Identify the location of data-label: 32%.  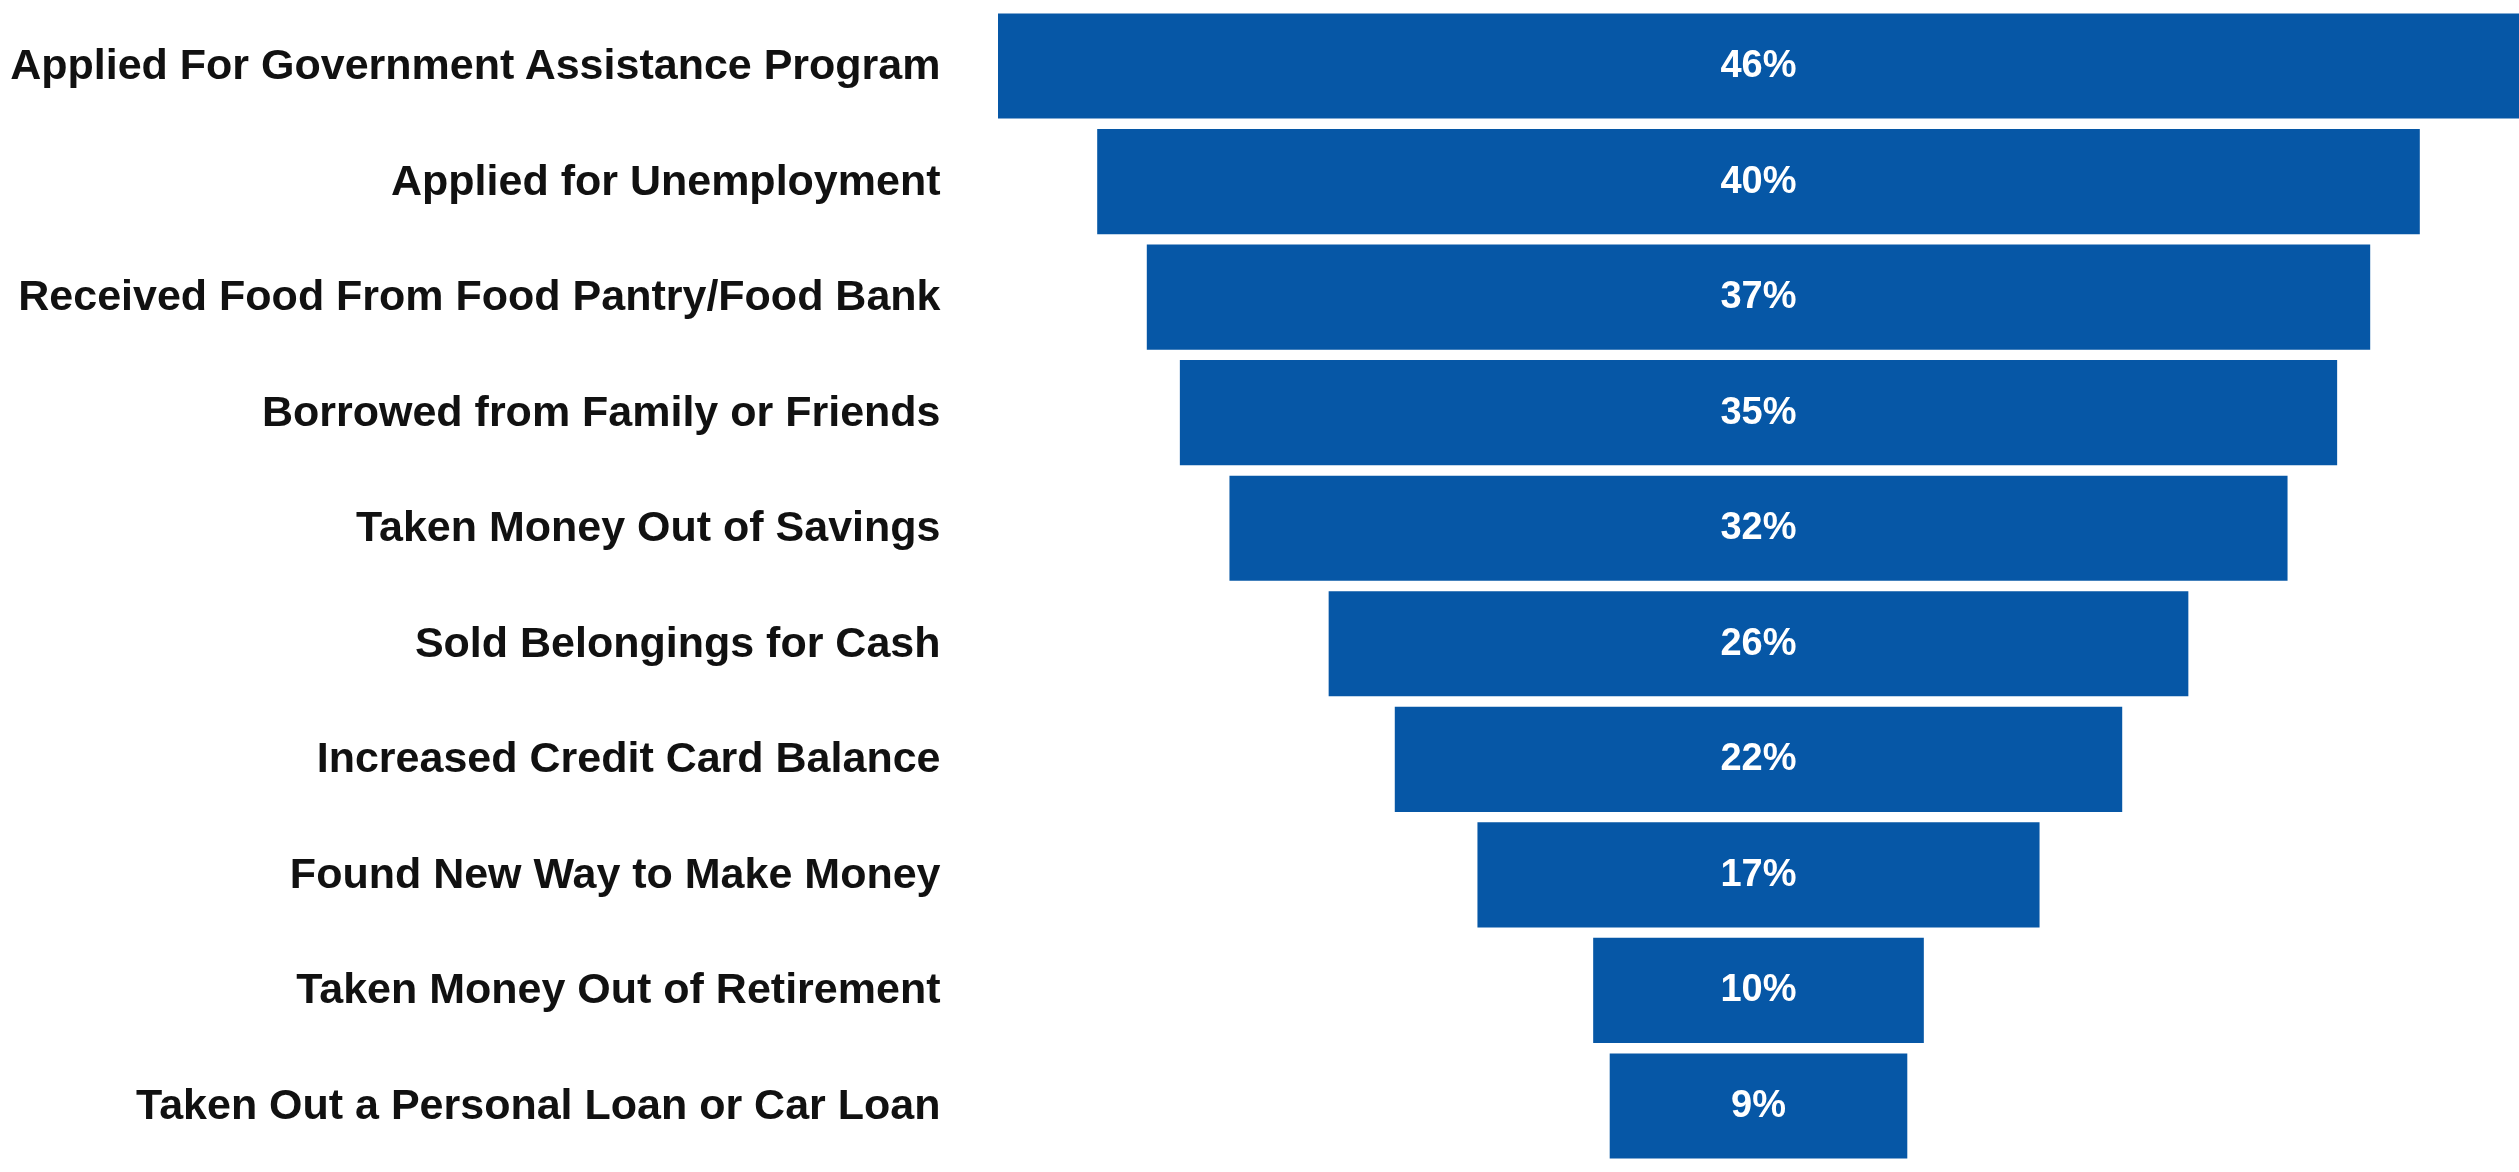
(1758, 526).